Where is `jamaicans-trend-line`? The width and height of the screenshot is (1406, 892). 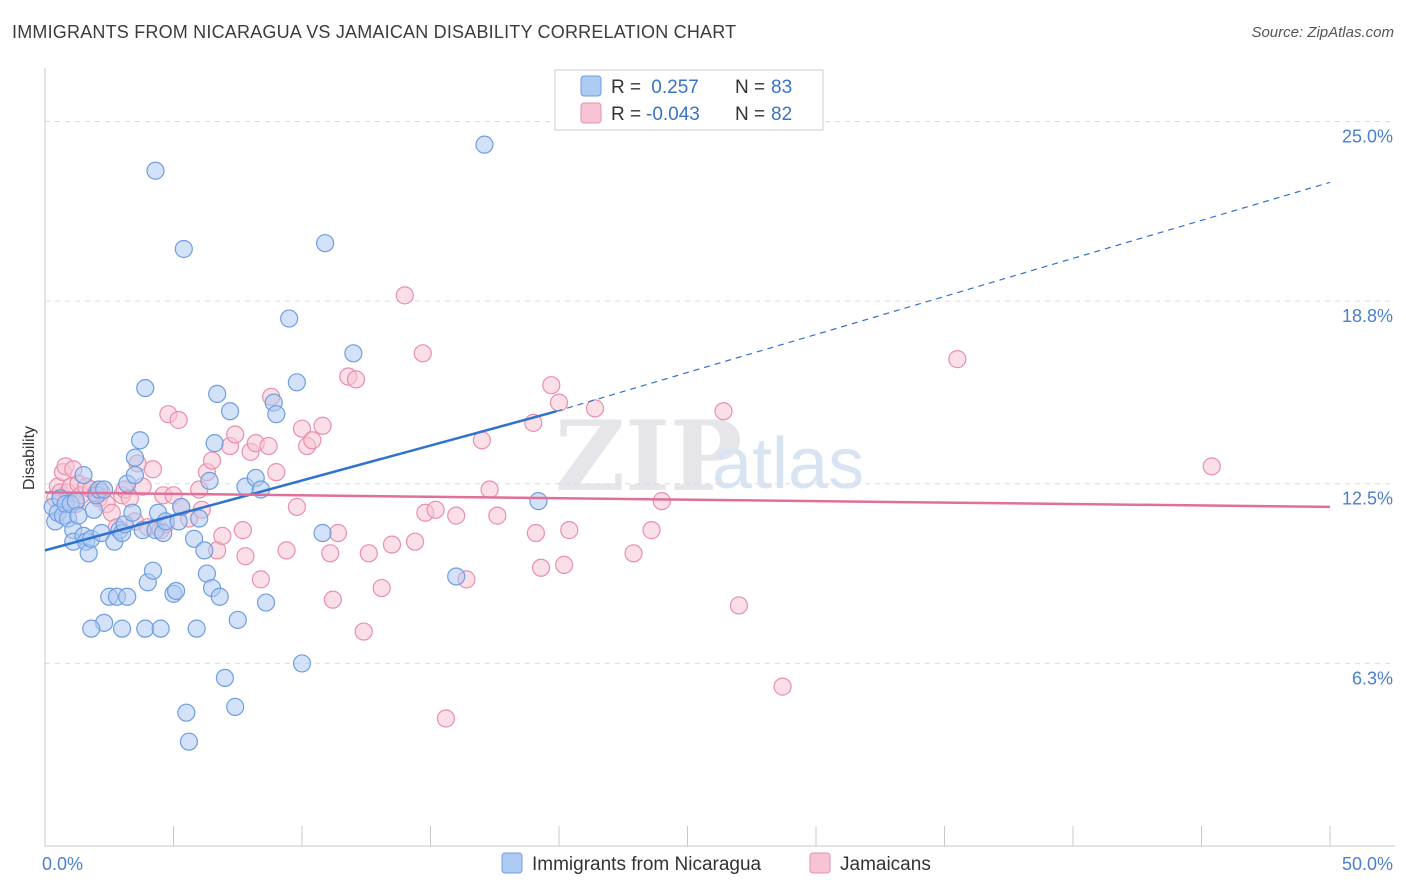
jamaicans-trend-line is located at coordinates (687, 500).